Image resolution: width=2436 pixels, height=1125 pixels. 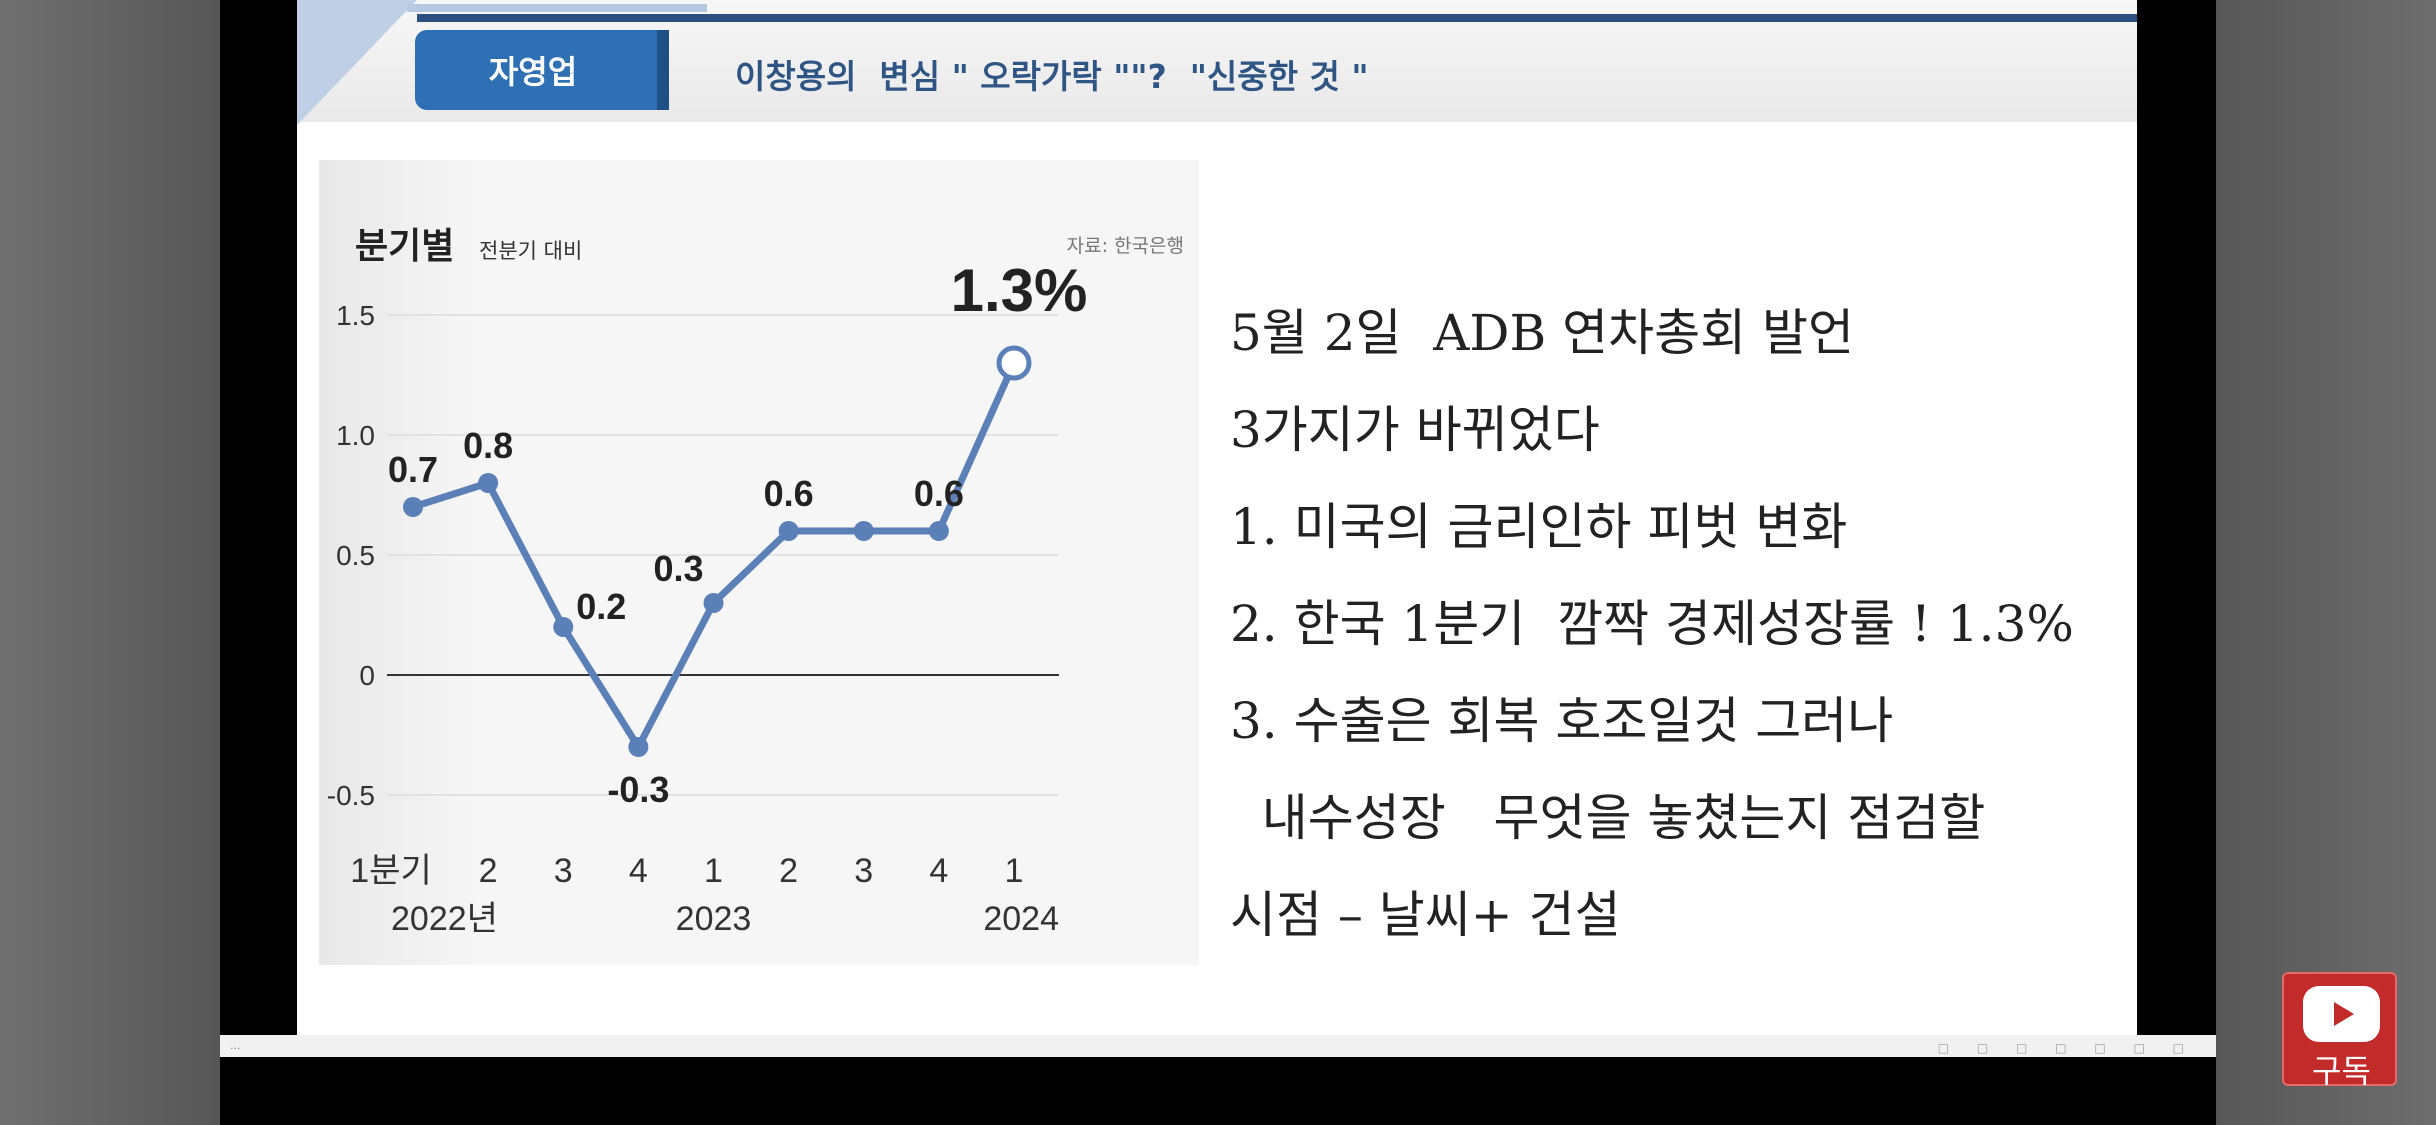 I want to click on bullet-line-2: 3가지가 바뀌었다, so click(x=1415, y=430).